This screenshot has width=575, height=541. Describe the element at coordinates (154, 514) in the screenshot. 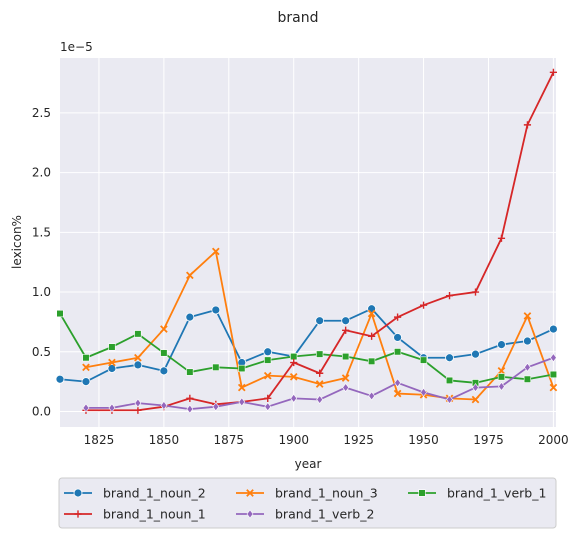

I see `legend-label: brand_1_noun_1` at that location.